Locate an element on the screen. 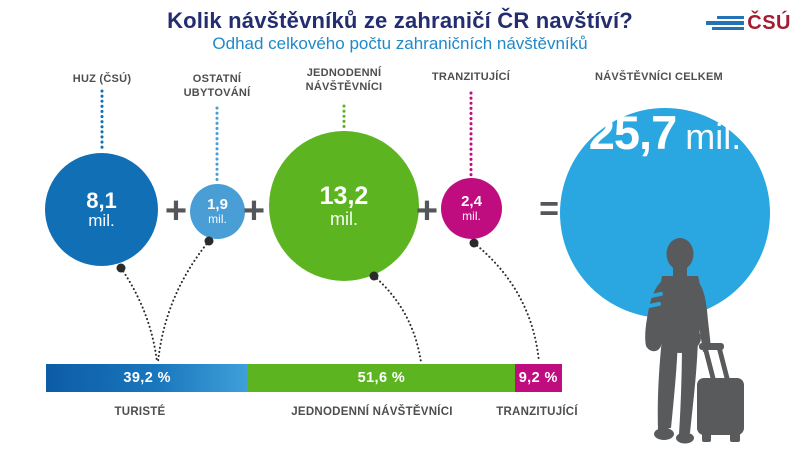  plus-operator-1: + is located at coordinates (176, 211).